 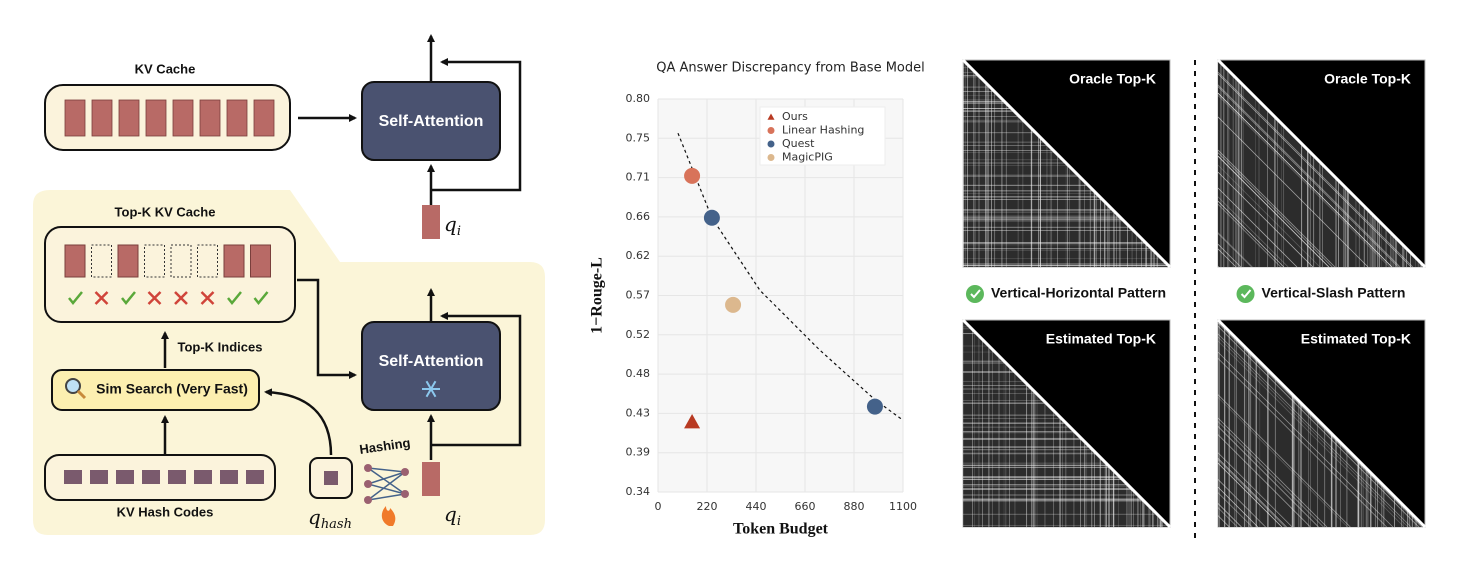 What do you see at coordinates (165, 511) in the screenshot?
I see `hash-codes-label: KV Hash Codes` at bounding box center [165, 511].